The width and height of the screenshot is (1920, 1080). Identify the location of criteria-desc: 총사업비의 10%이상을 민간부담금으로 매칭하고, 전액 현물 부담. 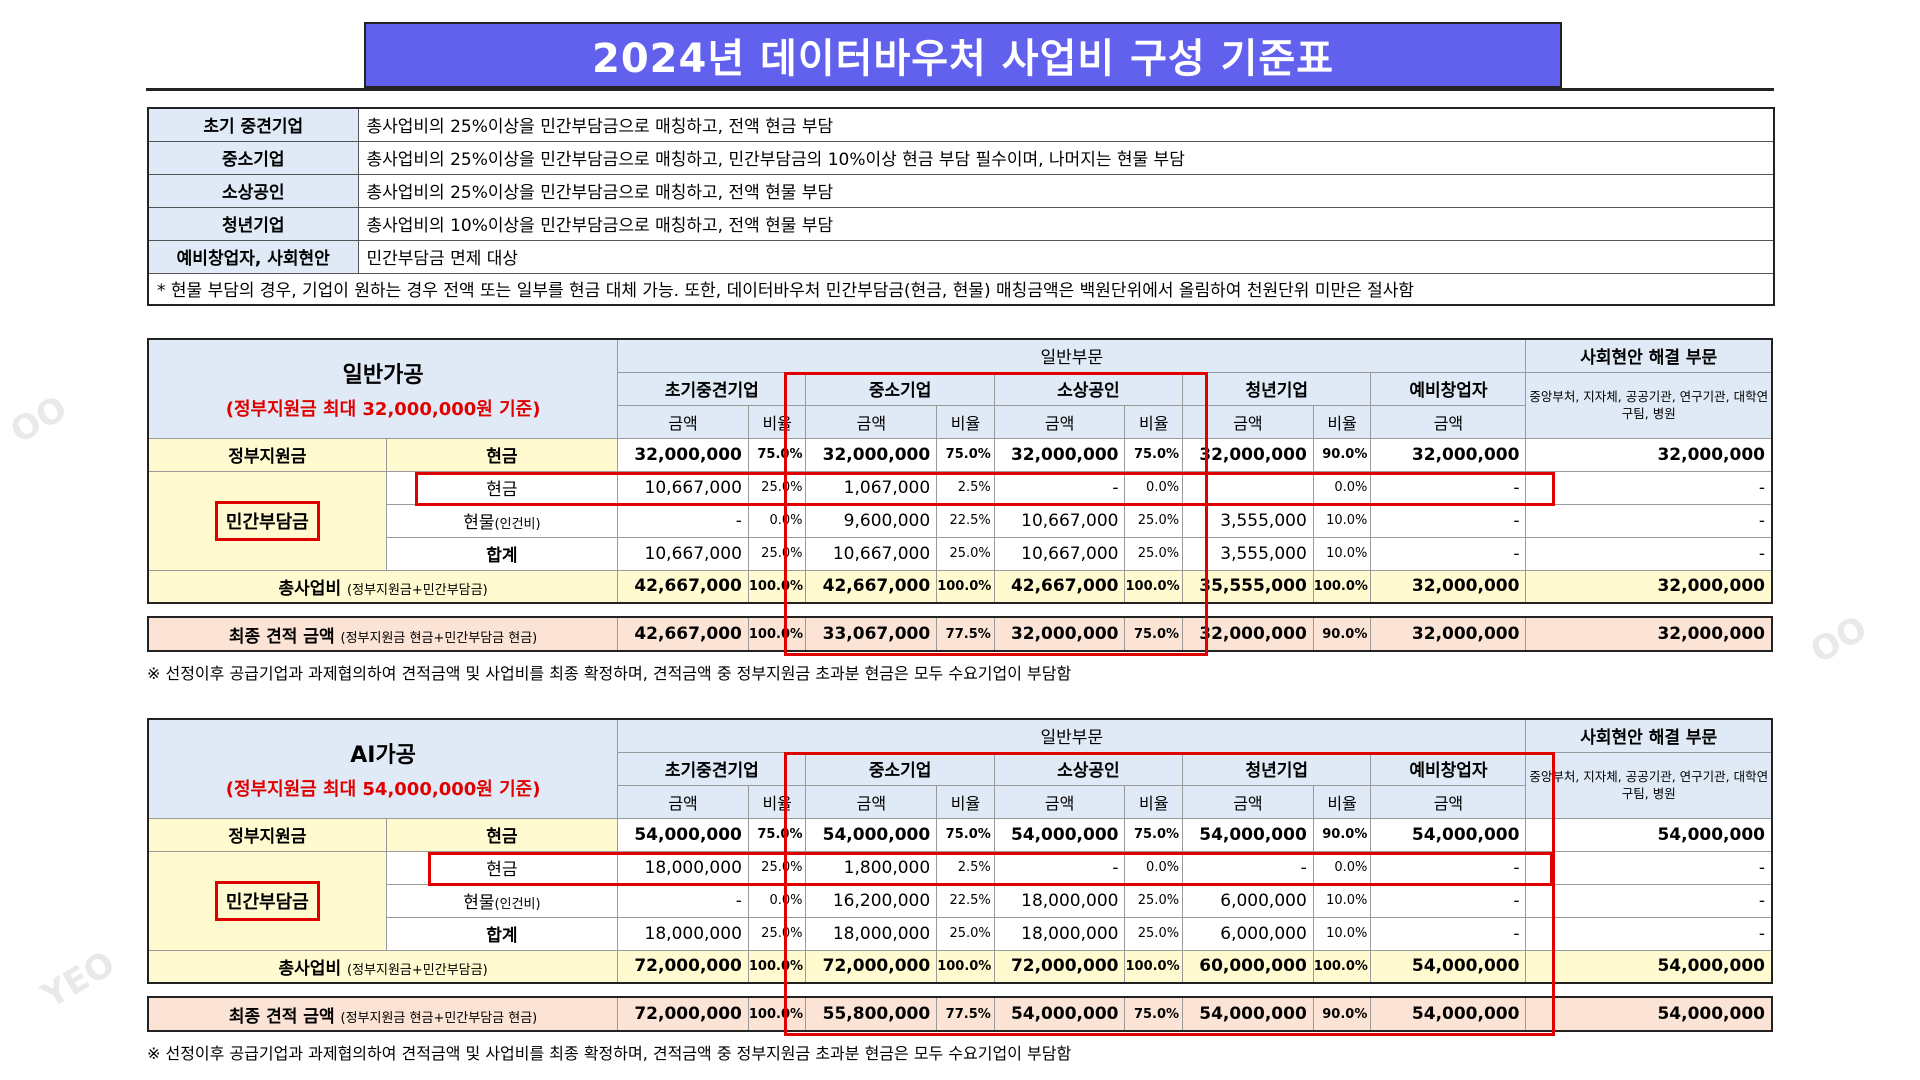
(1066, 223).